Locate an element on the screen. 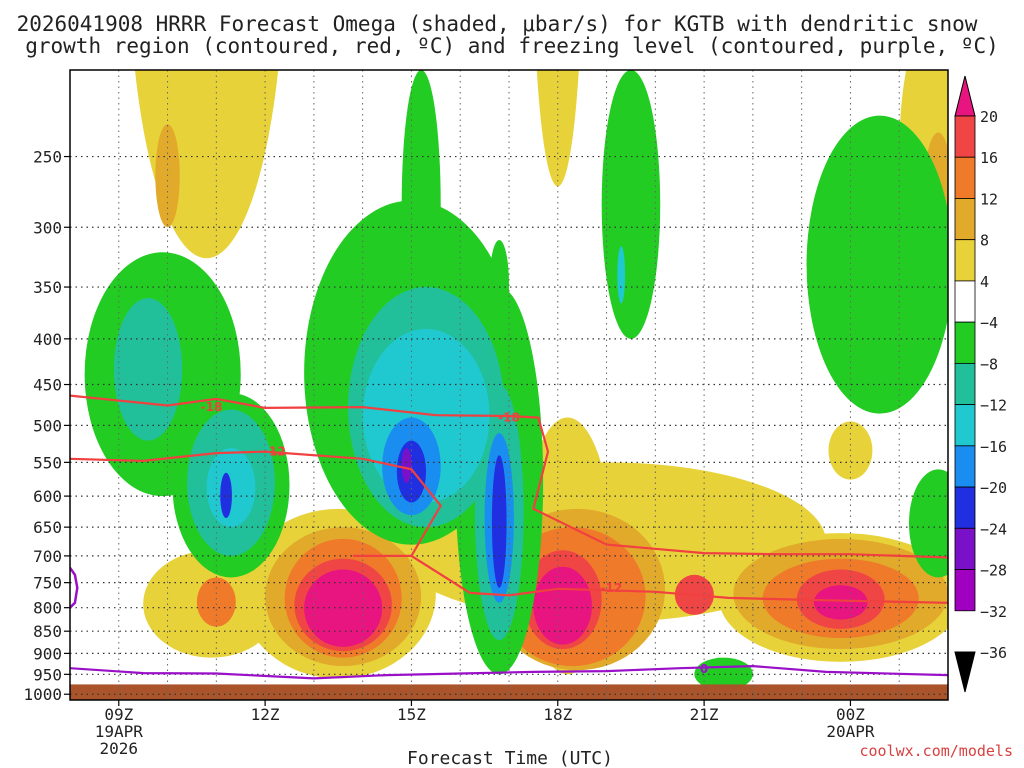 Image resolution: width=1024 pixels, height=768 pixels. x-axis-label: Forecast Time (UTC) is located at coordinates (510, 758).